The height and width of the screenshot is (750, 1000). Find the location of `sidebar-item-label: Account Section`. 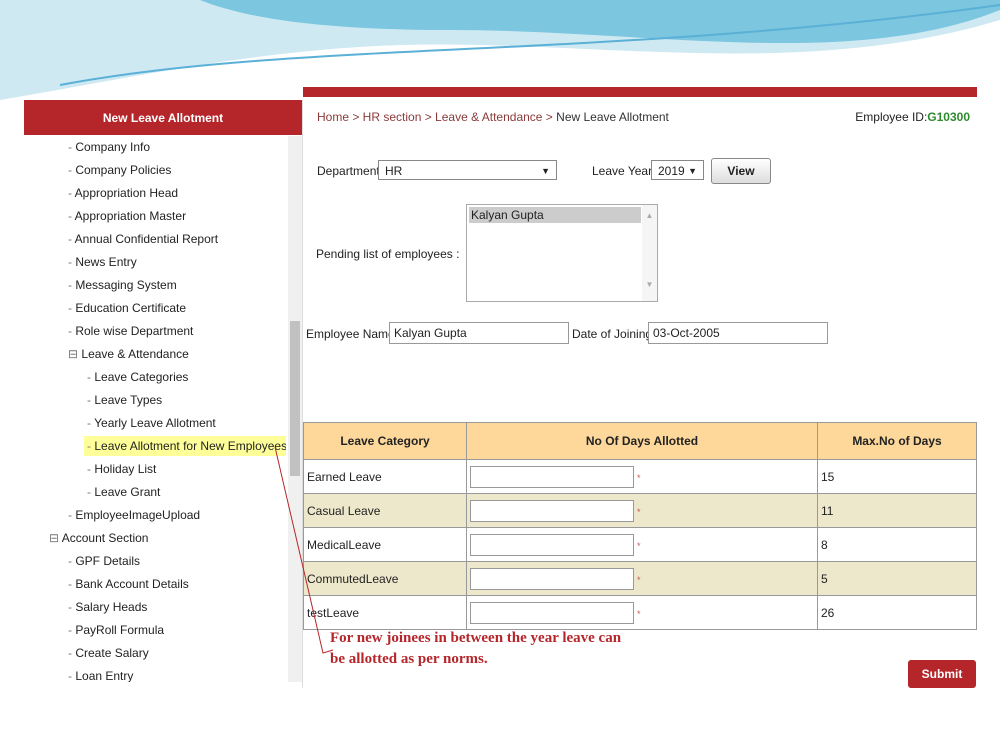

sidebar-item-label: Account Section is located at coordinates (105, 538).